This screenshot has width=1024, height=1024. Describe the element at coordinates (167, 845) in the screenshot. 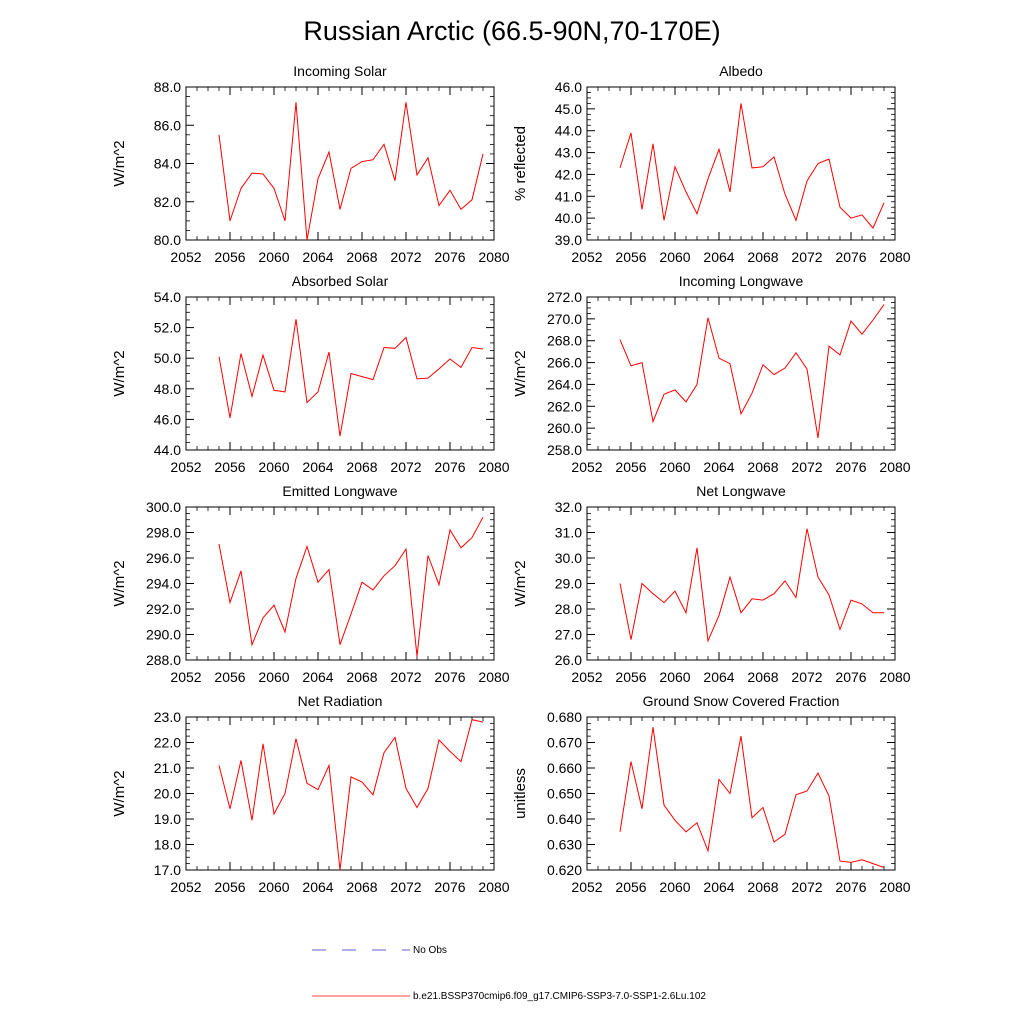

I see `y-tick-label: 18.0` at that location.